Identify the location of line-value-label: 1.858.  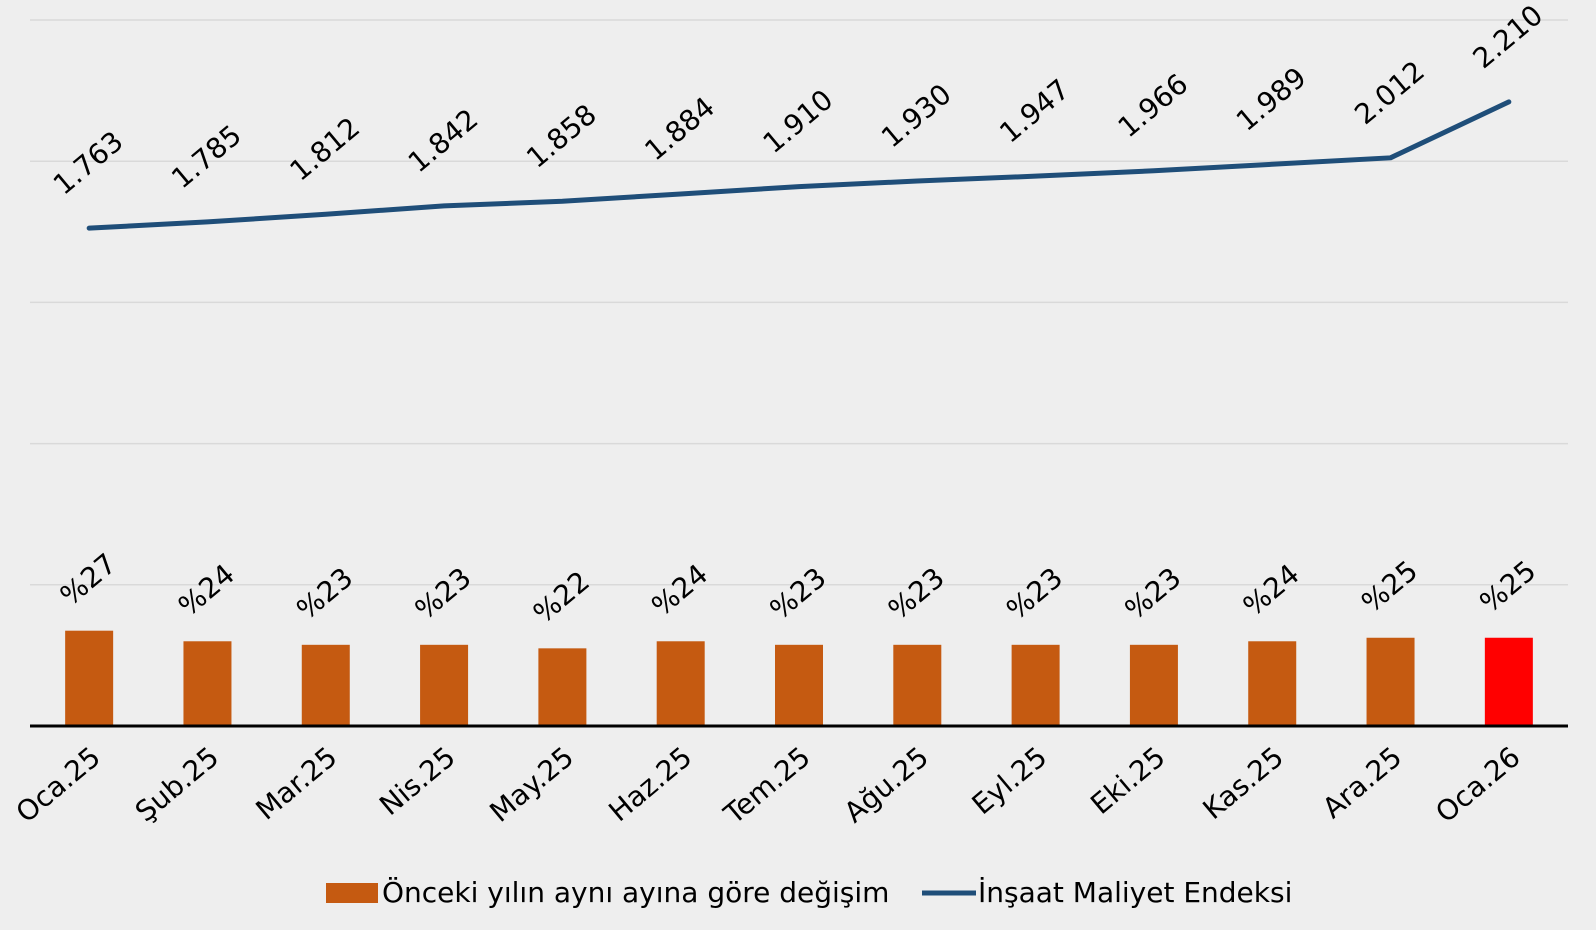
(561, 136).